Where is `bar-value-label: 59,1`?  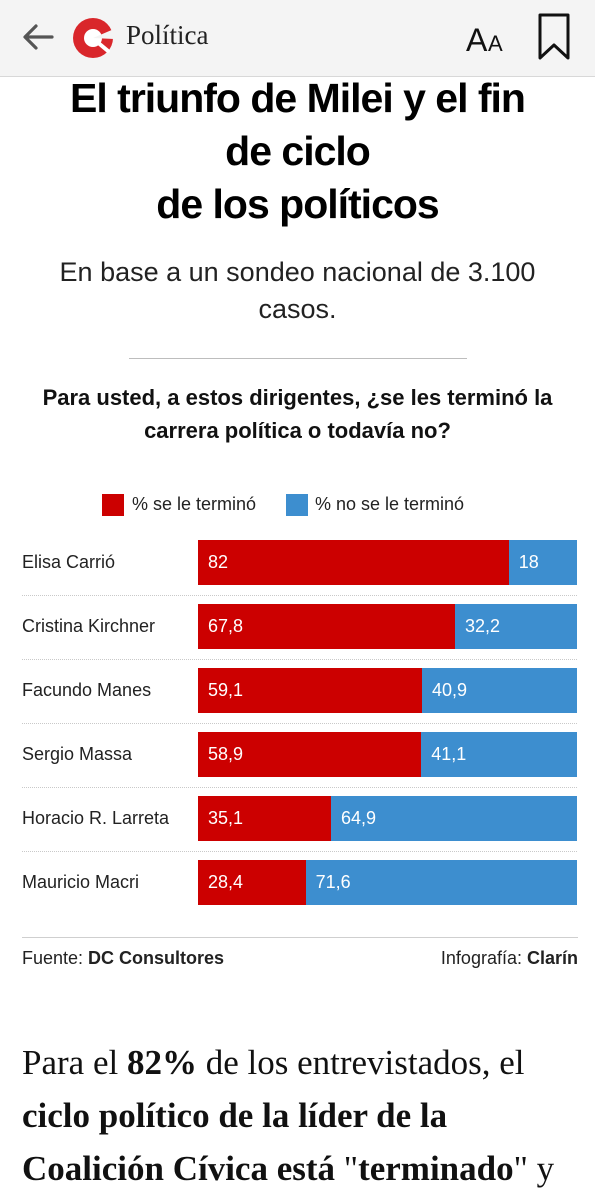
bar-value-label: 59,1 is located at coordinates (226, 690).